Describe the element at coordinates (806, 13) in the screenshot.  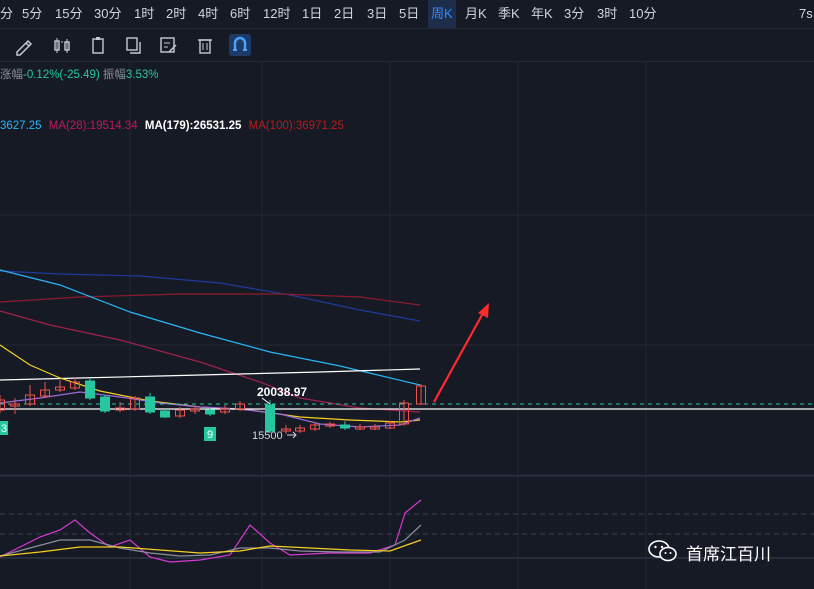
I see `countdown-label: 7s` at that location.